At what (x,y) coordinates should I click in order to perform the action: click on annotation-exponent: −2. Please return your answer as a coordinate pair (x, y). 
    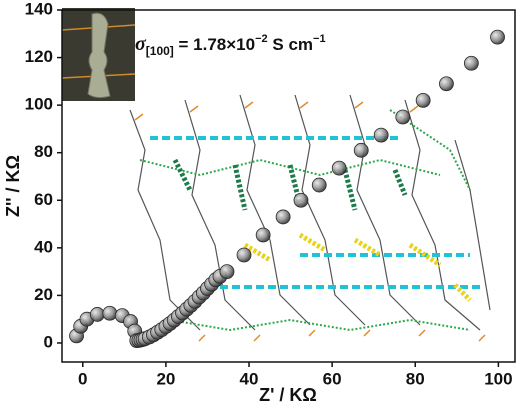
    Looking at the image, I should click on (261, 39).